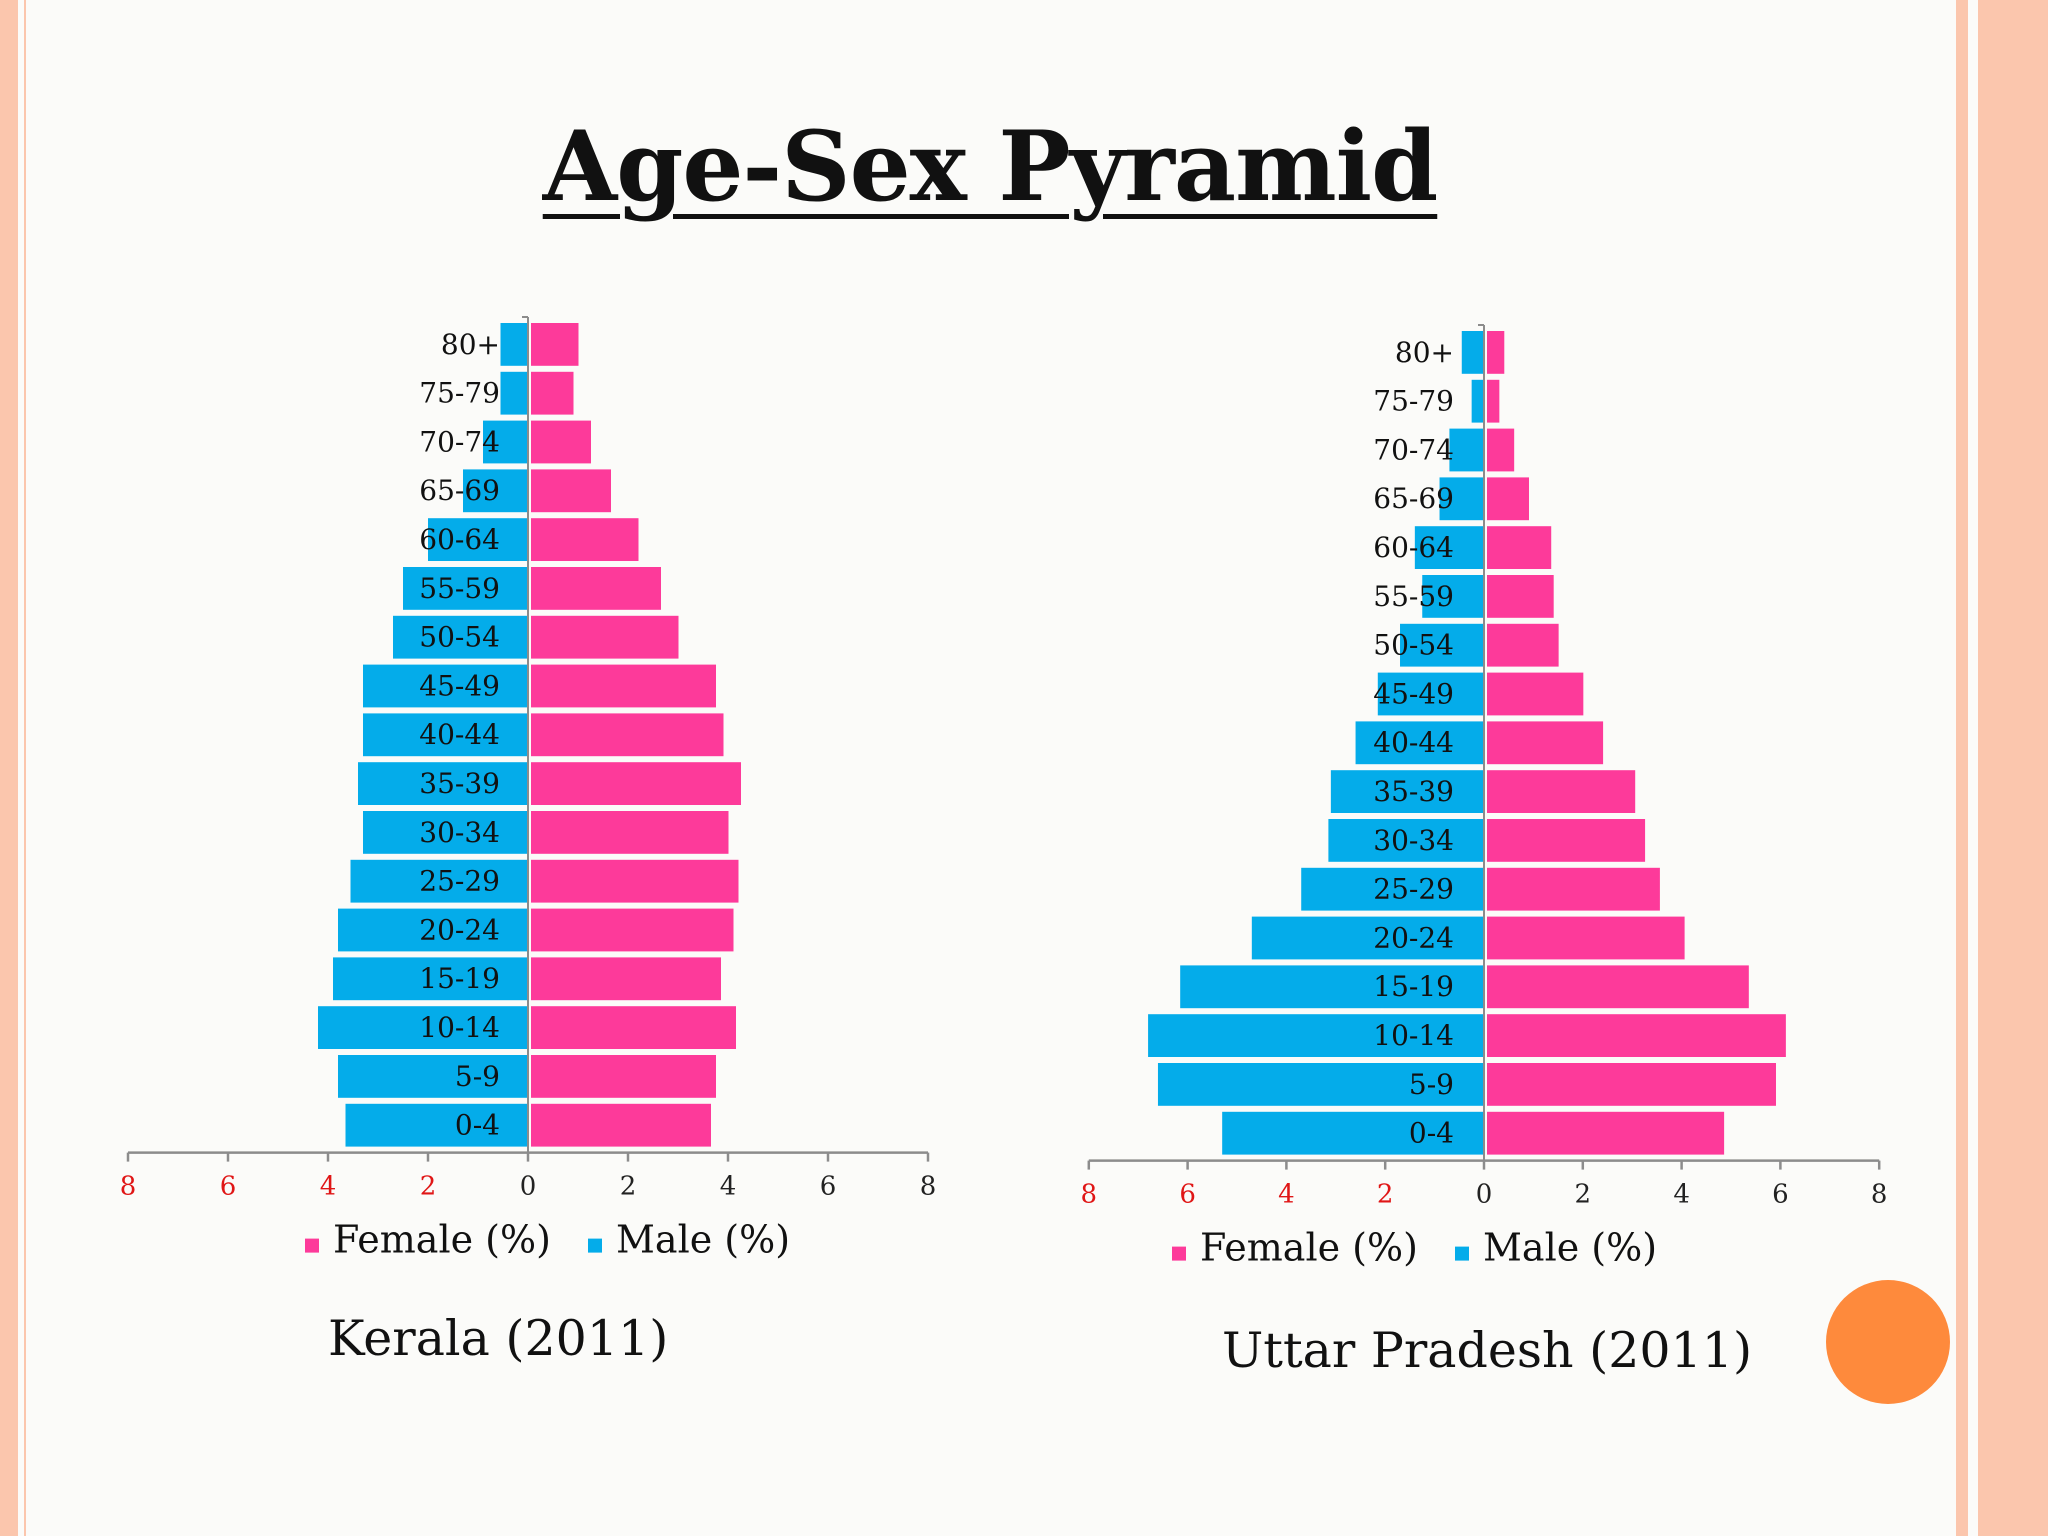 Image resolution: width=2048 pixels, height=1536 pixels. Describe the element at coordinates (1973, 768) in the screenshot. I see `right-border-gap` at that location.